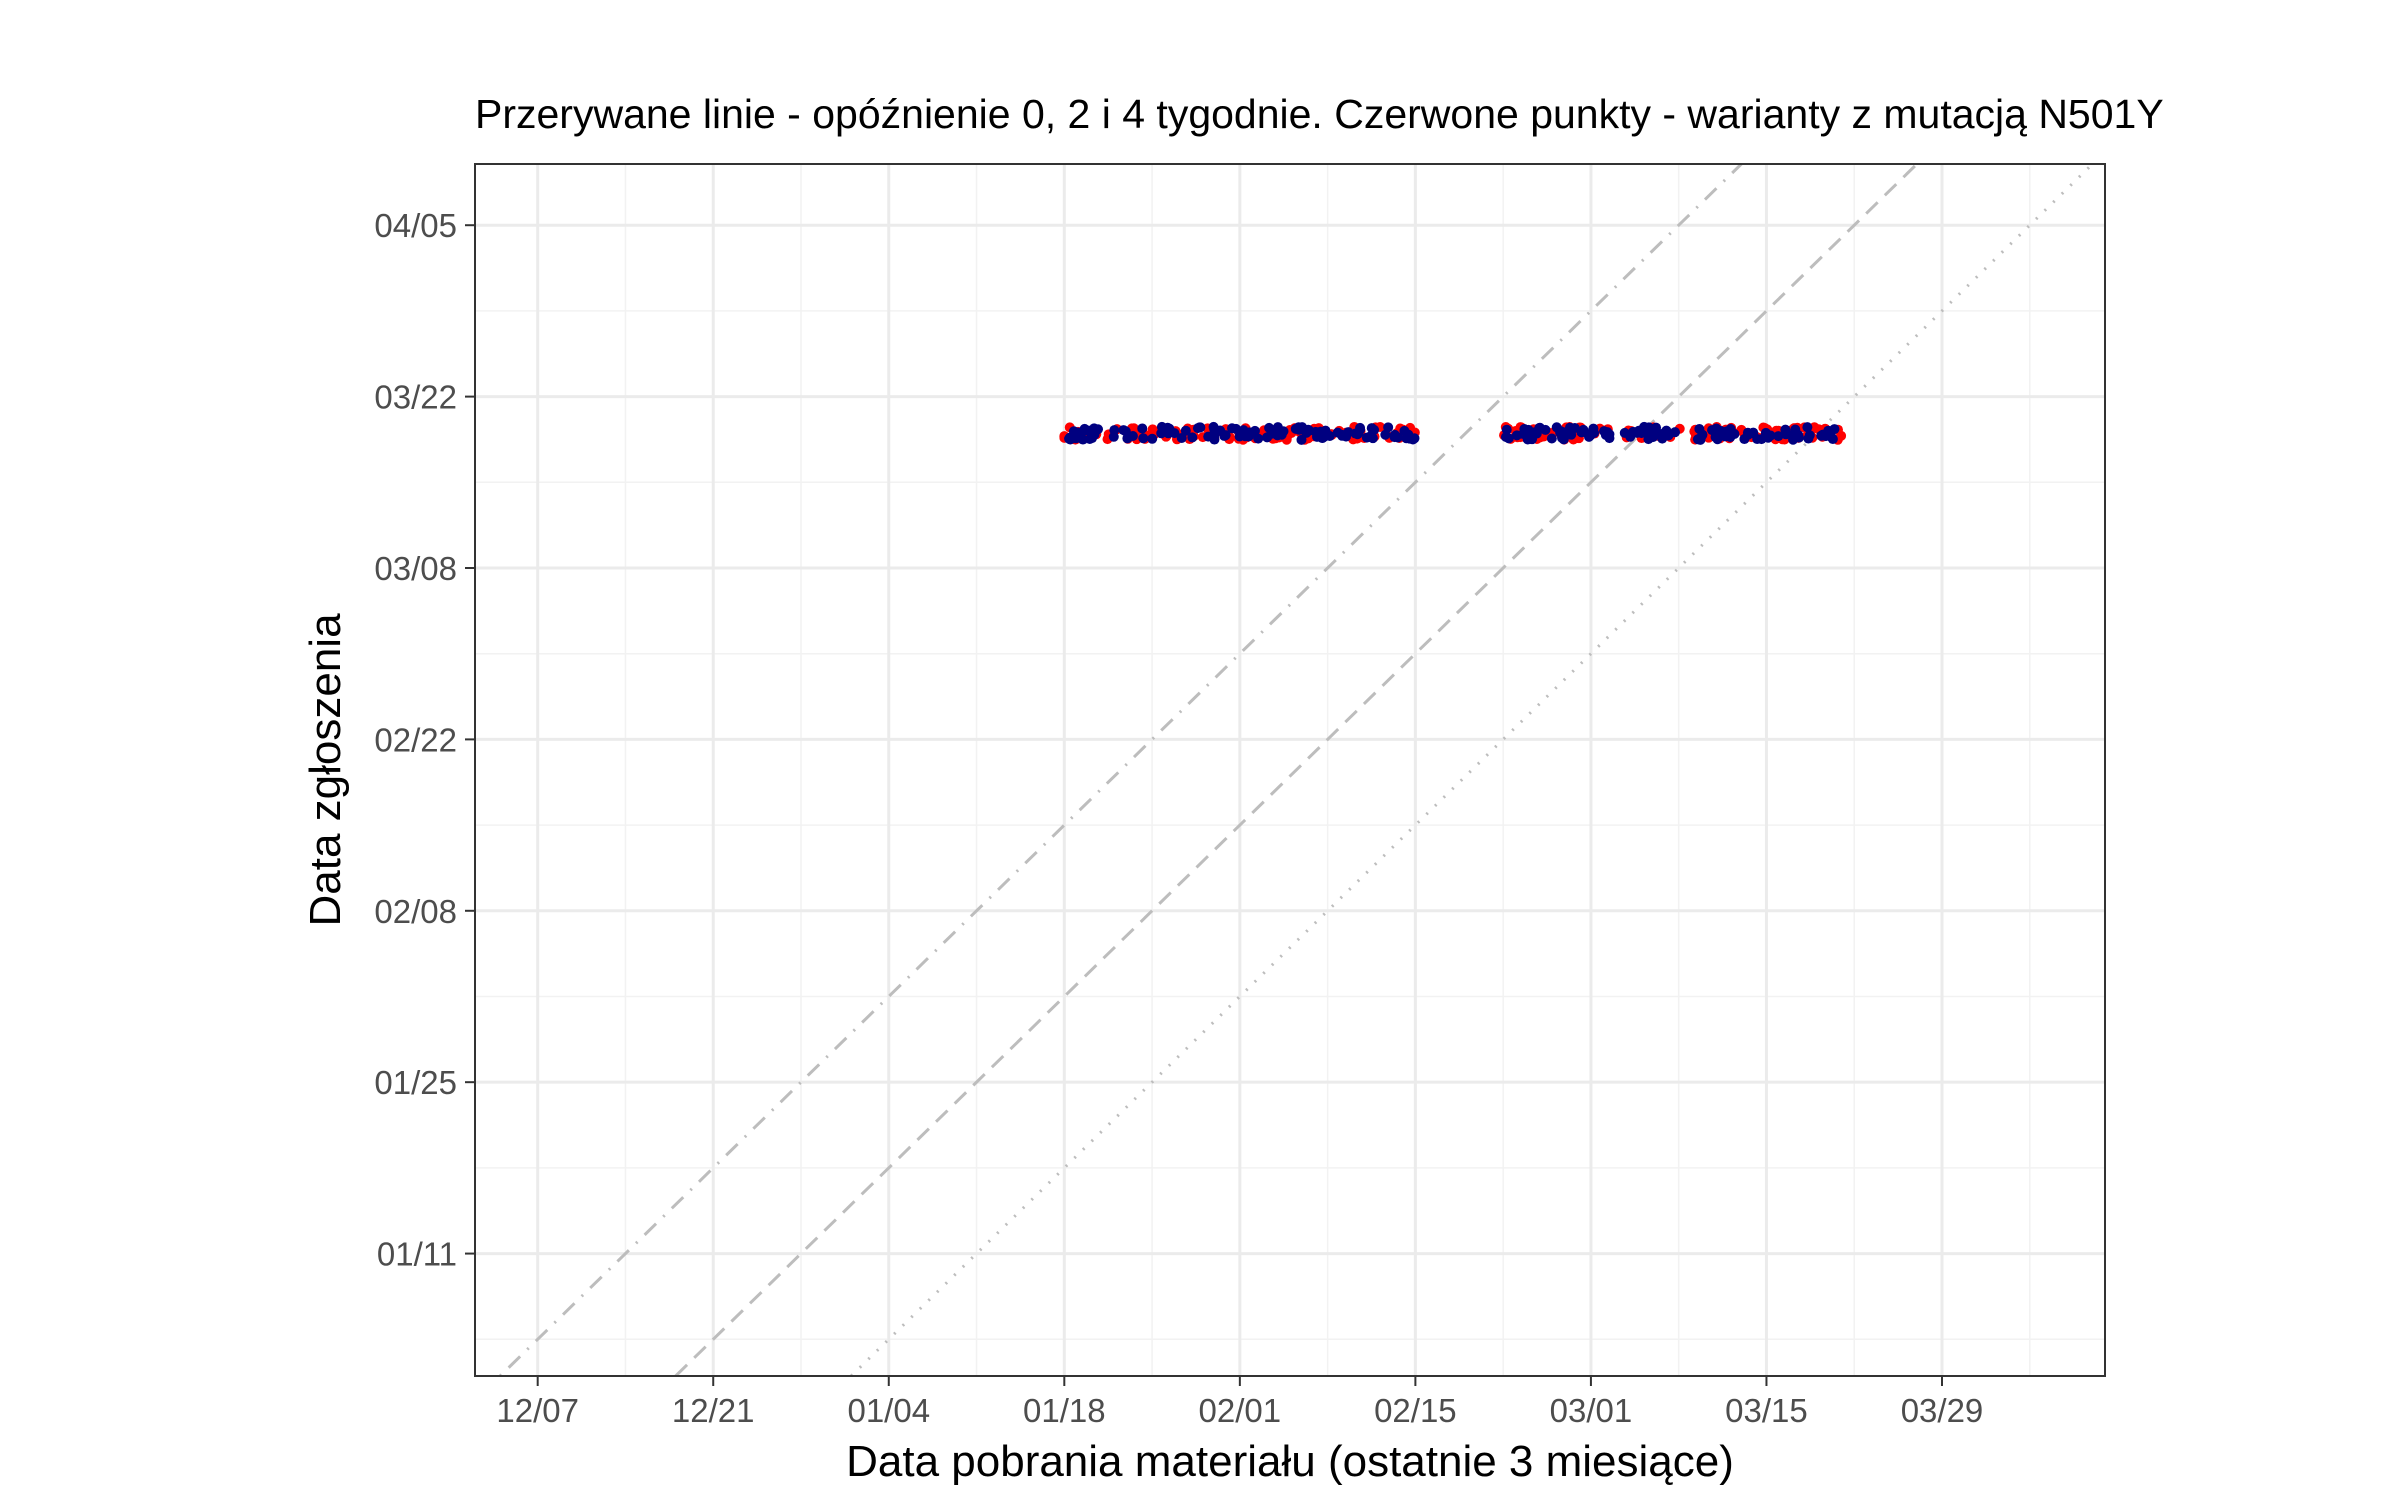 The width and height of the screenshot is (2400, 1500). I want to click on y-tick-label: 04/05, so click(415, 225).